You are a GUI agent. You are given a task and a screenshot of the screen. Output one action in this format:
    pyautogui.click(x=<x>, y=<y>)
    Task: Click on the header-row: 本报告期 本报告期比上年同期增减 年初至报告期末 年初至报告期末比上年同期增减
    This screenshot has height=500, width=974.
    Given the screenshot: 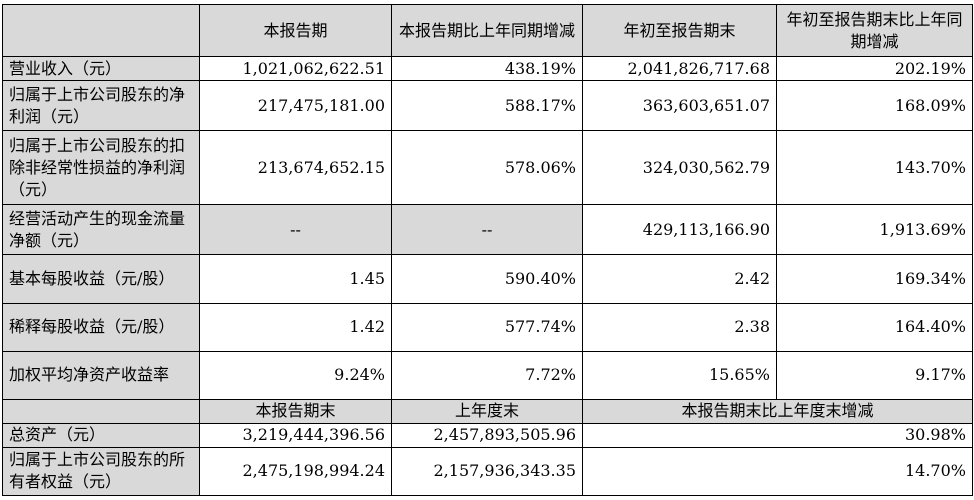 What is the action you would take?
    pyautogui.click(x=487, y=30)
    